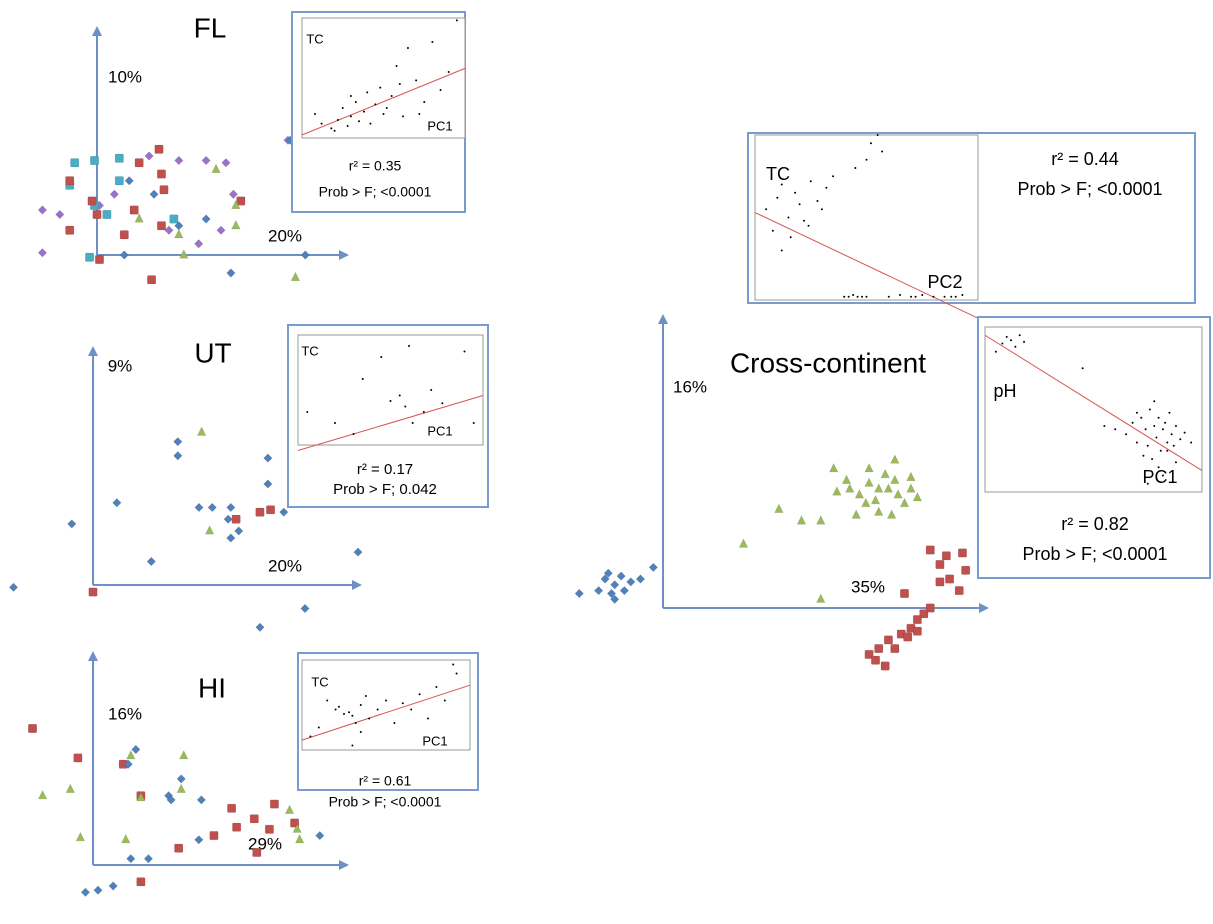 The height and width of the screenshot is (924, 1213). I want to click on panel-title: FL, so click(210, 27).